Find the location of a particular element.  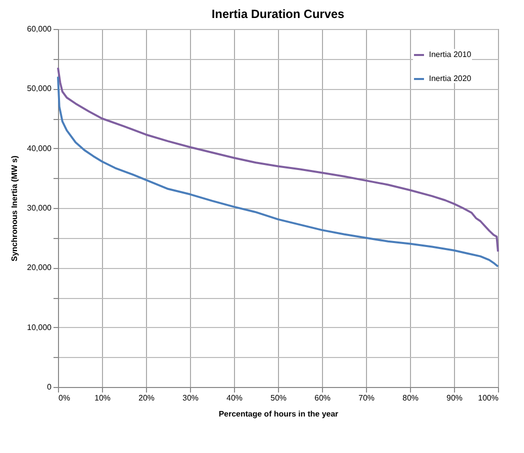

x-axis-title: Percentage of hours in the year is located at coordinates (278, 414).